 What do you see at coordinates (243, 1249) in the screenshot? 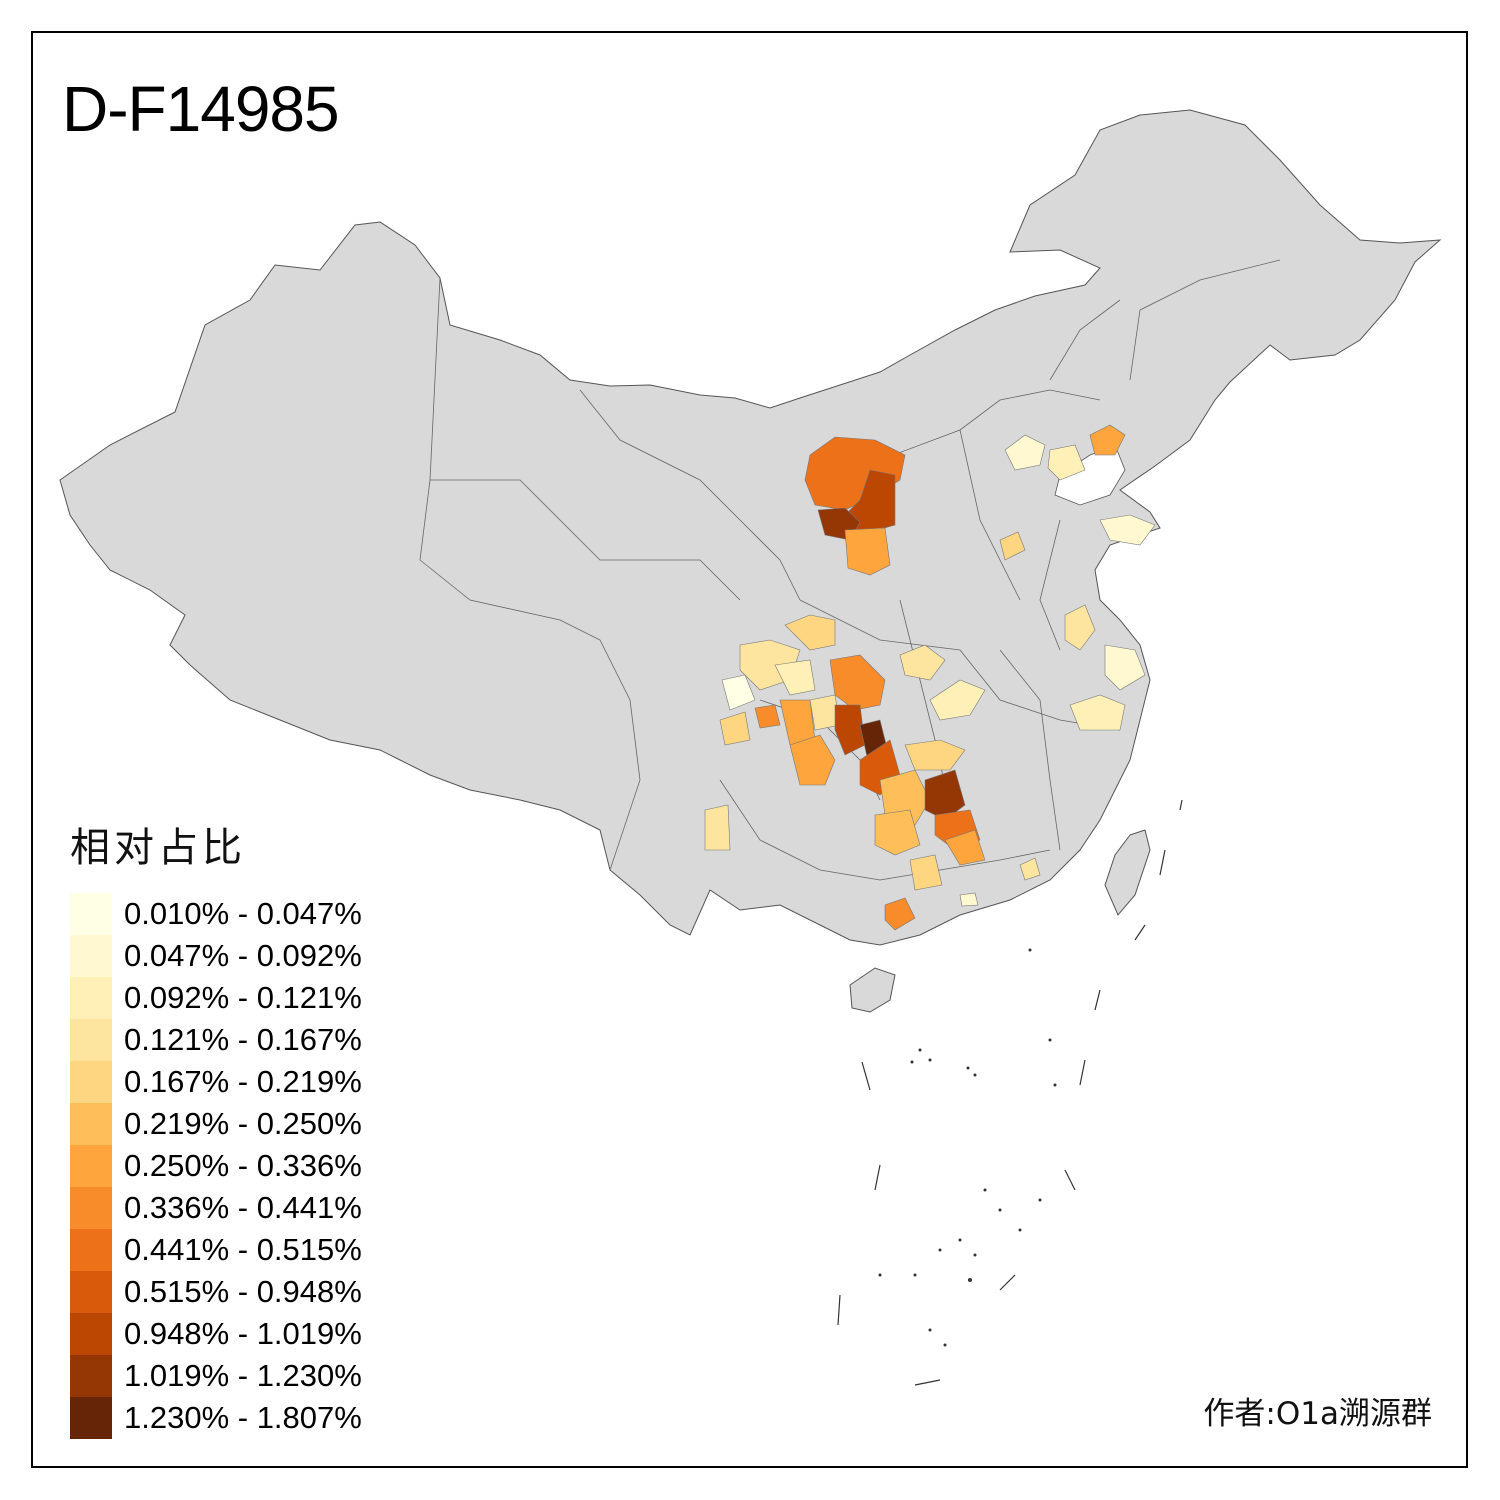
I see `legend-label: 0.441% - 0.515%` at bounding box center [243, 1249].